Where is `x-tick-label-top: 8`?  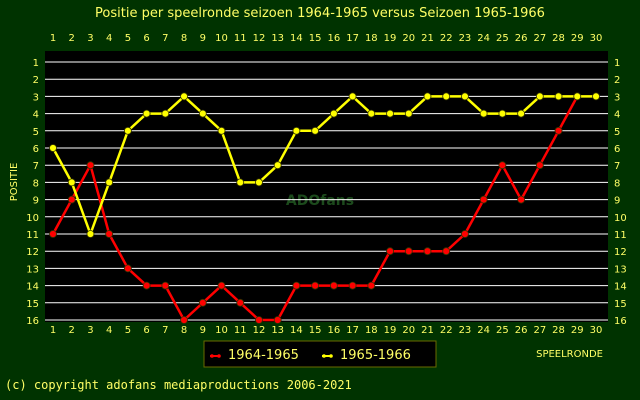
x-tick-label-top: 8 is located at coordinates (184, 38).